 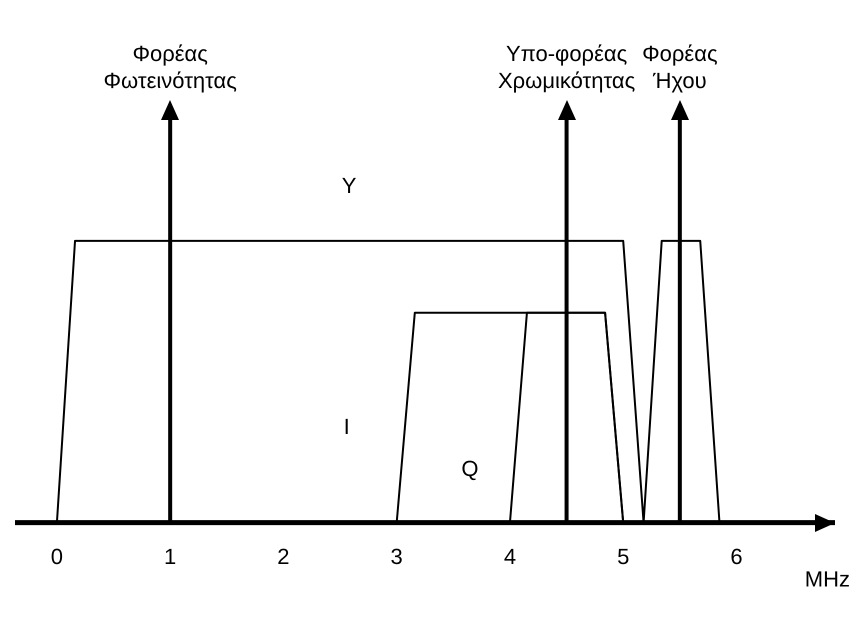 What do you see at coordinates (347, 427) in the screenshot?
I see `text: I` at bounding box center [347, 427].